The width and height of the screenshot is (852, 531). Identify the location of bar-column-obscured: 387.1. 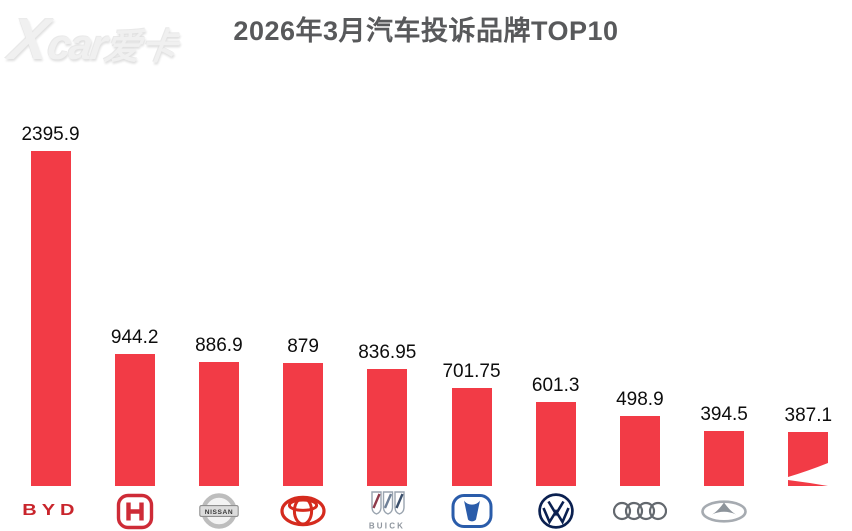
(808, 265).